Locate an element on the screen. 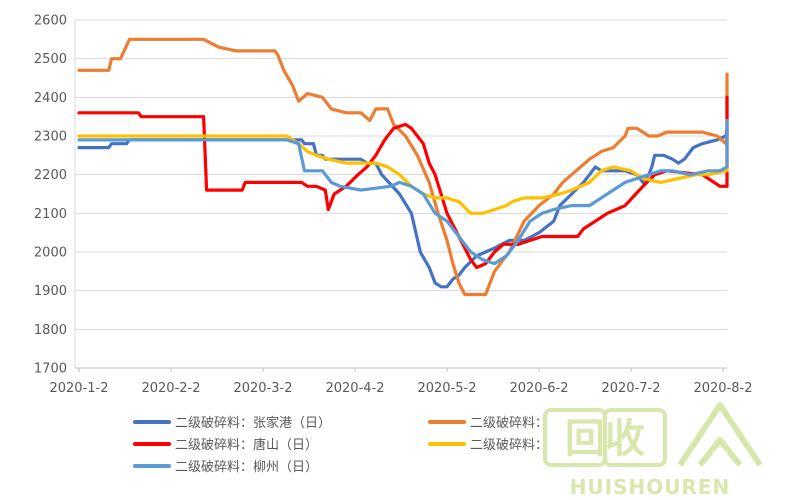  watermark-en-text: HUISHOUREN is located at coordinates (650, 487).